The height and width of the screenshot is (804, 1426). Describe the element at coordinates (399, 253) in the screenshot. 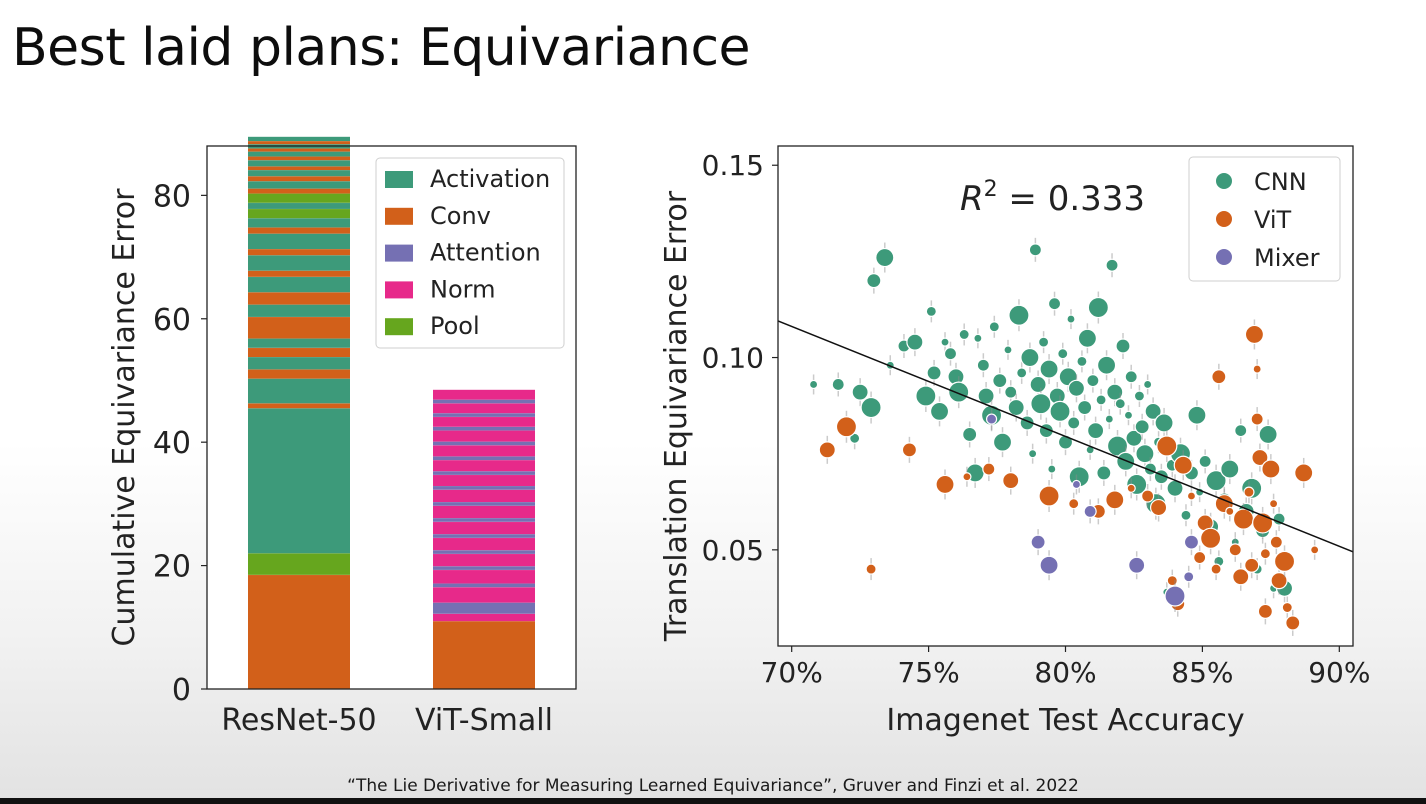

I see `legend-swatch-attention` at that location.